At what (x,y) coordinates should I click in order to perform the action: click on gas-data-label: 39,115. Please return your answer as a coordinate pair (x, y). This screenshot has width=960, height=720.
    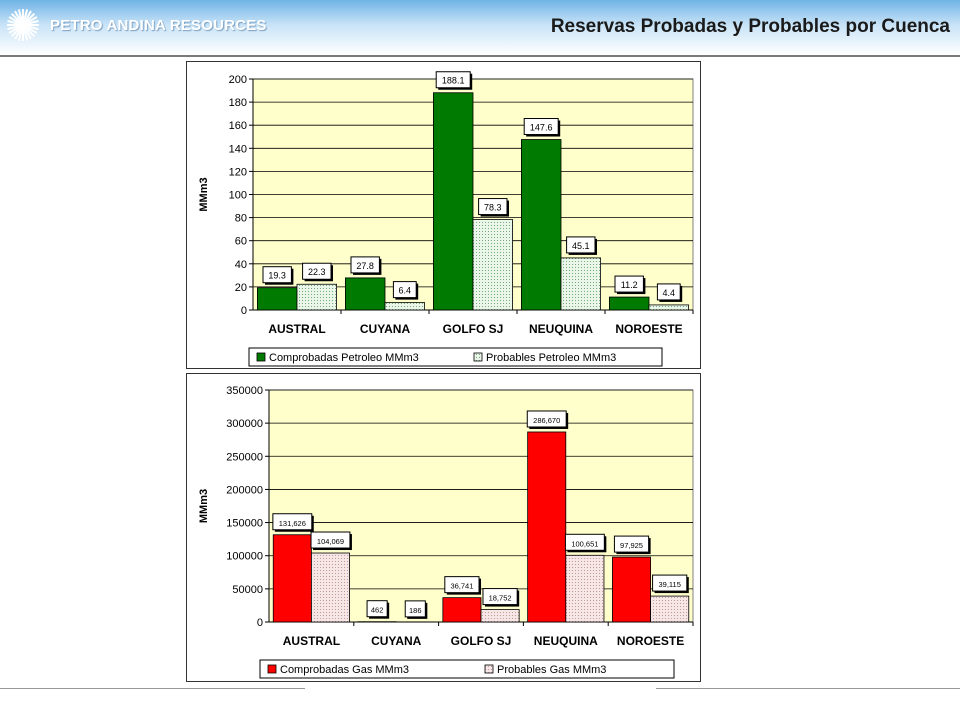
    Looking at the image, I should click on (669, 584).